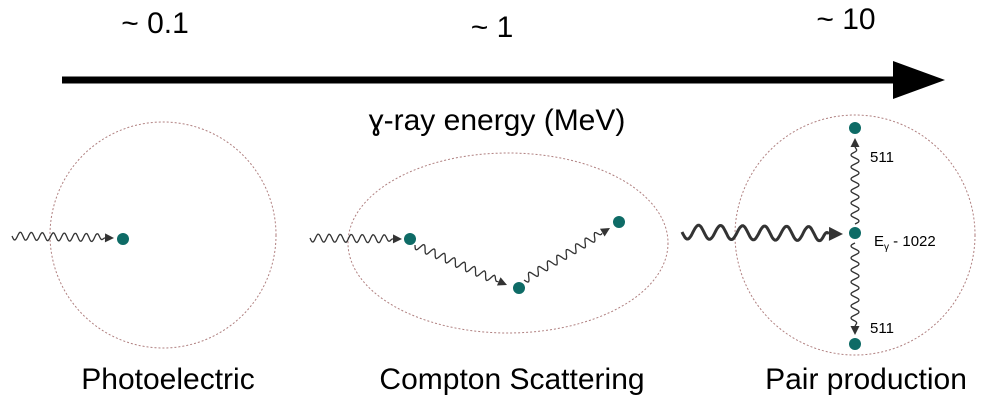  Describe the element at coordinates (511, 379) in the screenshot. I see `process-label: Compton Scattering` at that location.